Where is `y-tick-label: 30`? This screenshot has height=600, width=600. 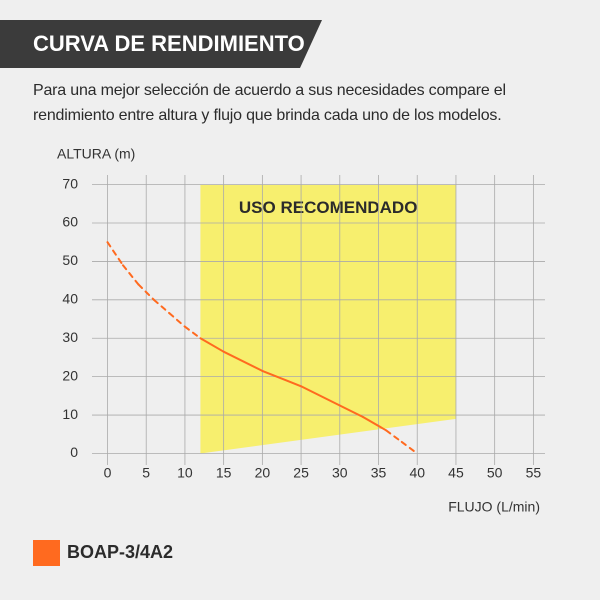 y-tick-label: 30 is located at coordinates (70, 337).